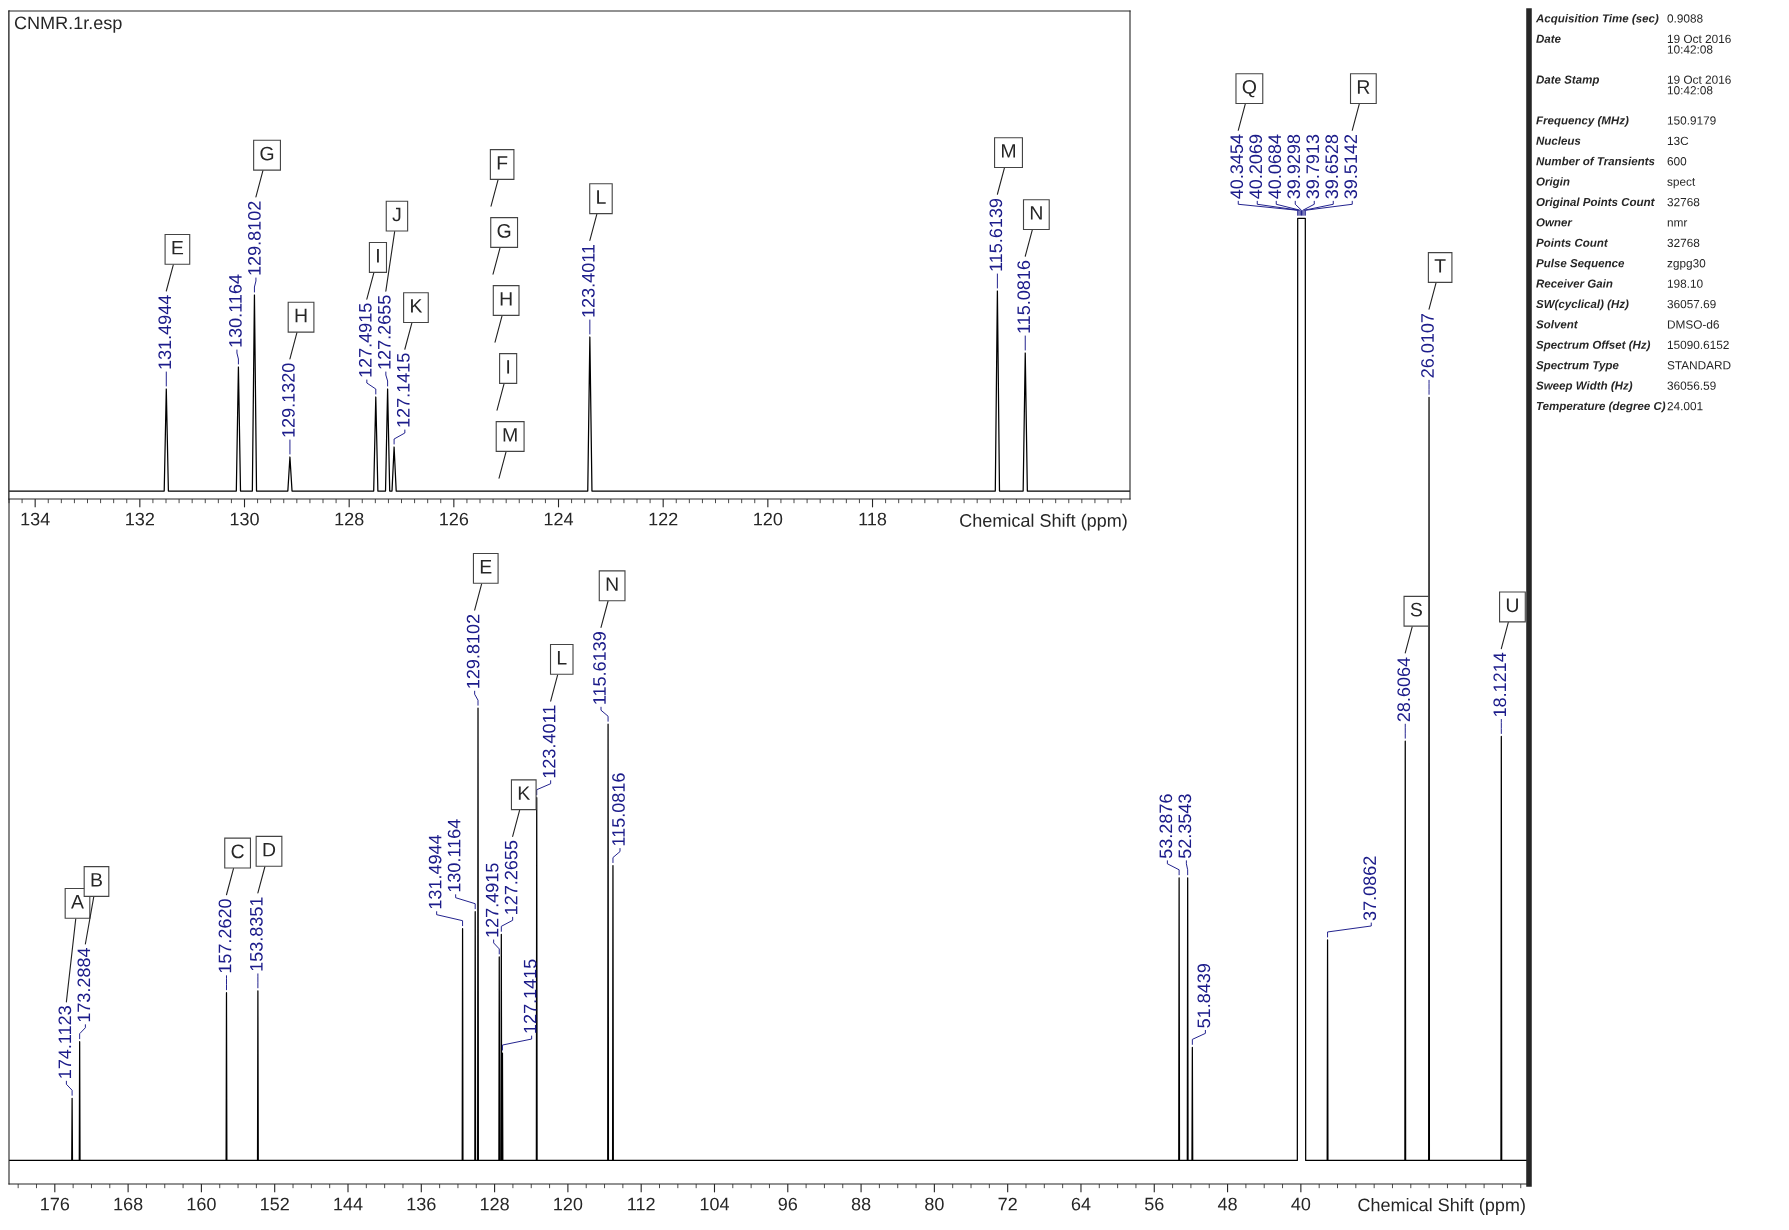 The height and width of the screenshot is (1230, 1789). I want to click on annotation: 40.2069, so click(1256, 166).